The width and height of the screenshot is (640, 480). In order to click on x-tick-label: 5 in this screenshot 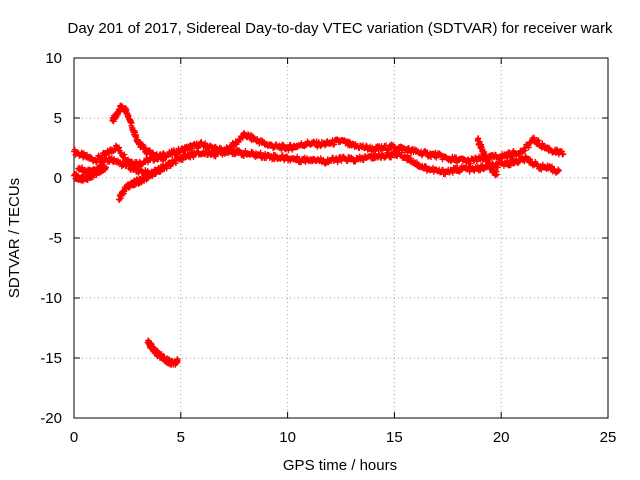, I will do `click(181, 437)`.